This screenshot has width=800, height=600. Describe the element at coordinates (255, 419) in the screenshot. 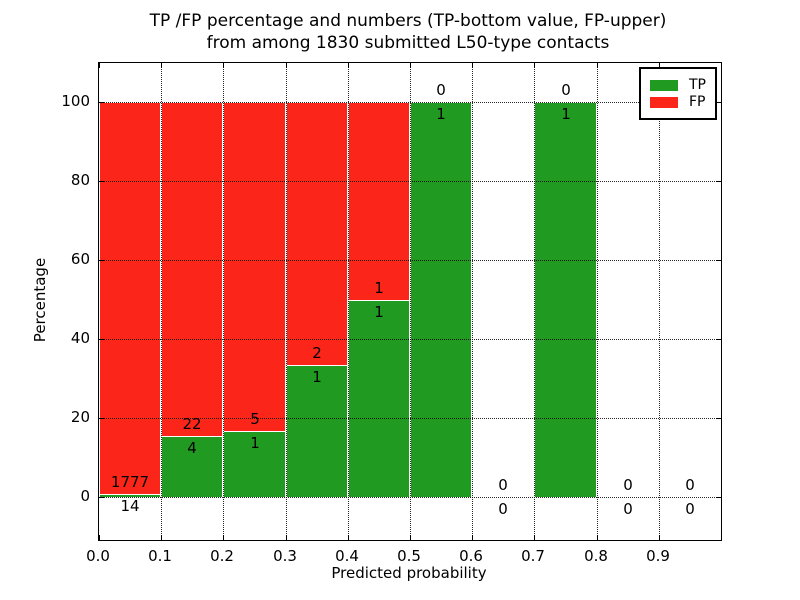

I see `fp-count-label: 5` at that location.